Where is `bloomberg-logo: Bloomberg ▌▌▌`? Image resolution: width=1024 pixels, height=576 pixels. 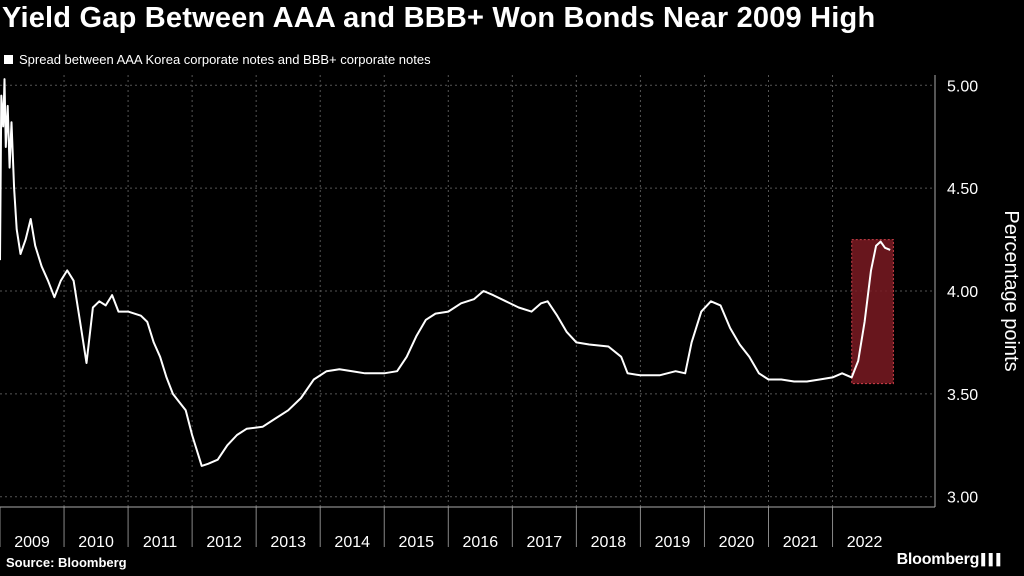 bloomberg-logo: Bloomberg ▌▌▌ is located at coordinates (950, 560).